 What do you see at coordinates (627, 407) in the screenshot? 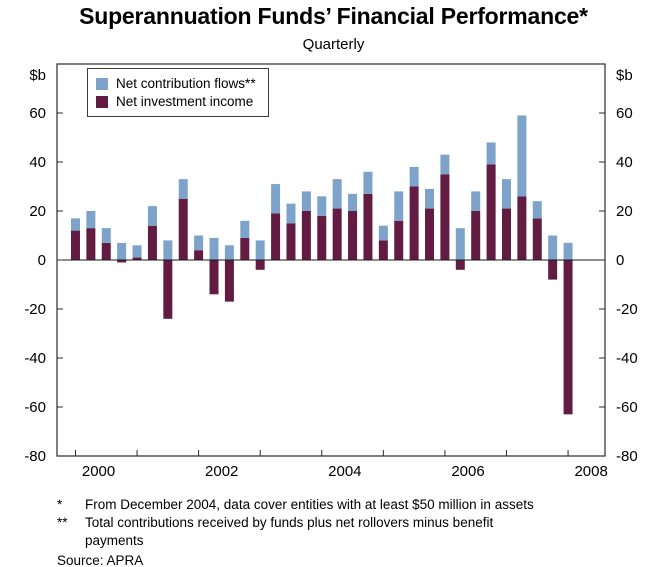
I see `y-tick-label-right: -60` at bounding box center [627, 407].